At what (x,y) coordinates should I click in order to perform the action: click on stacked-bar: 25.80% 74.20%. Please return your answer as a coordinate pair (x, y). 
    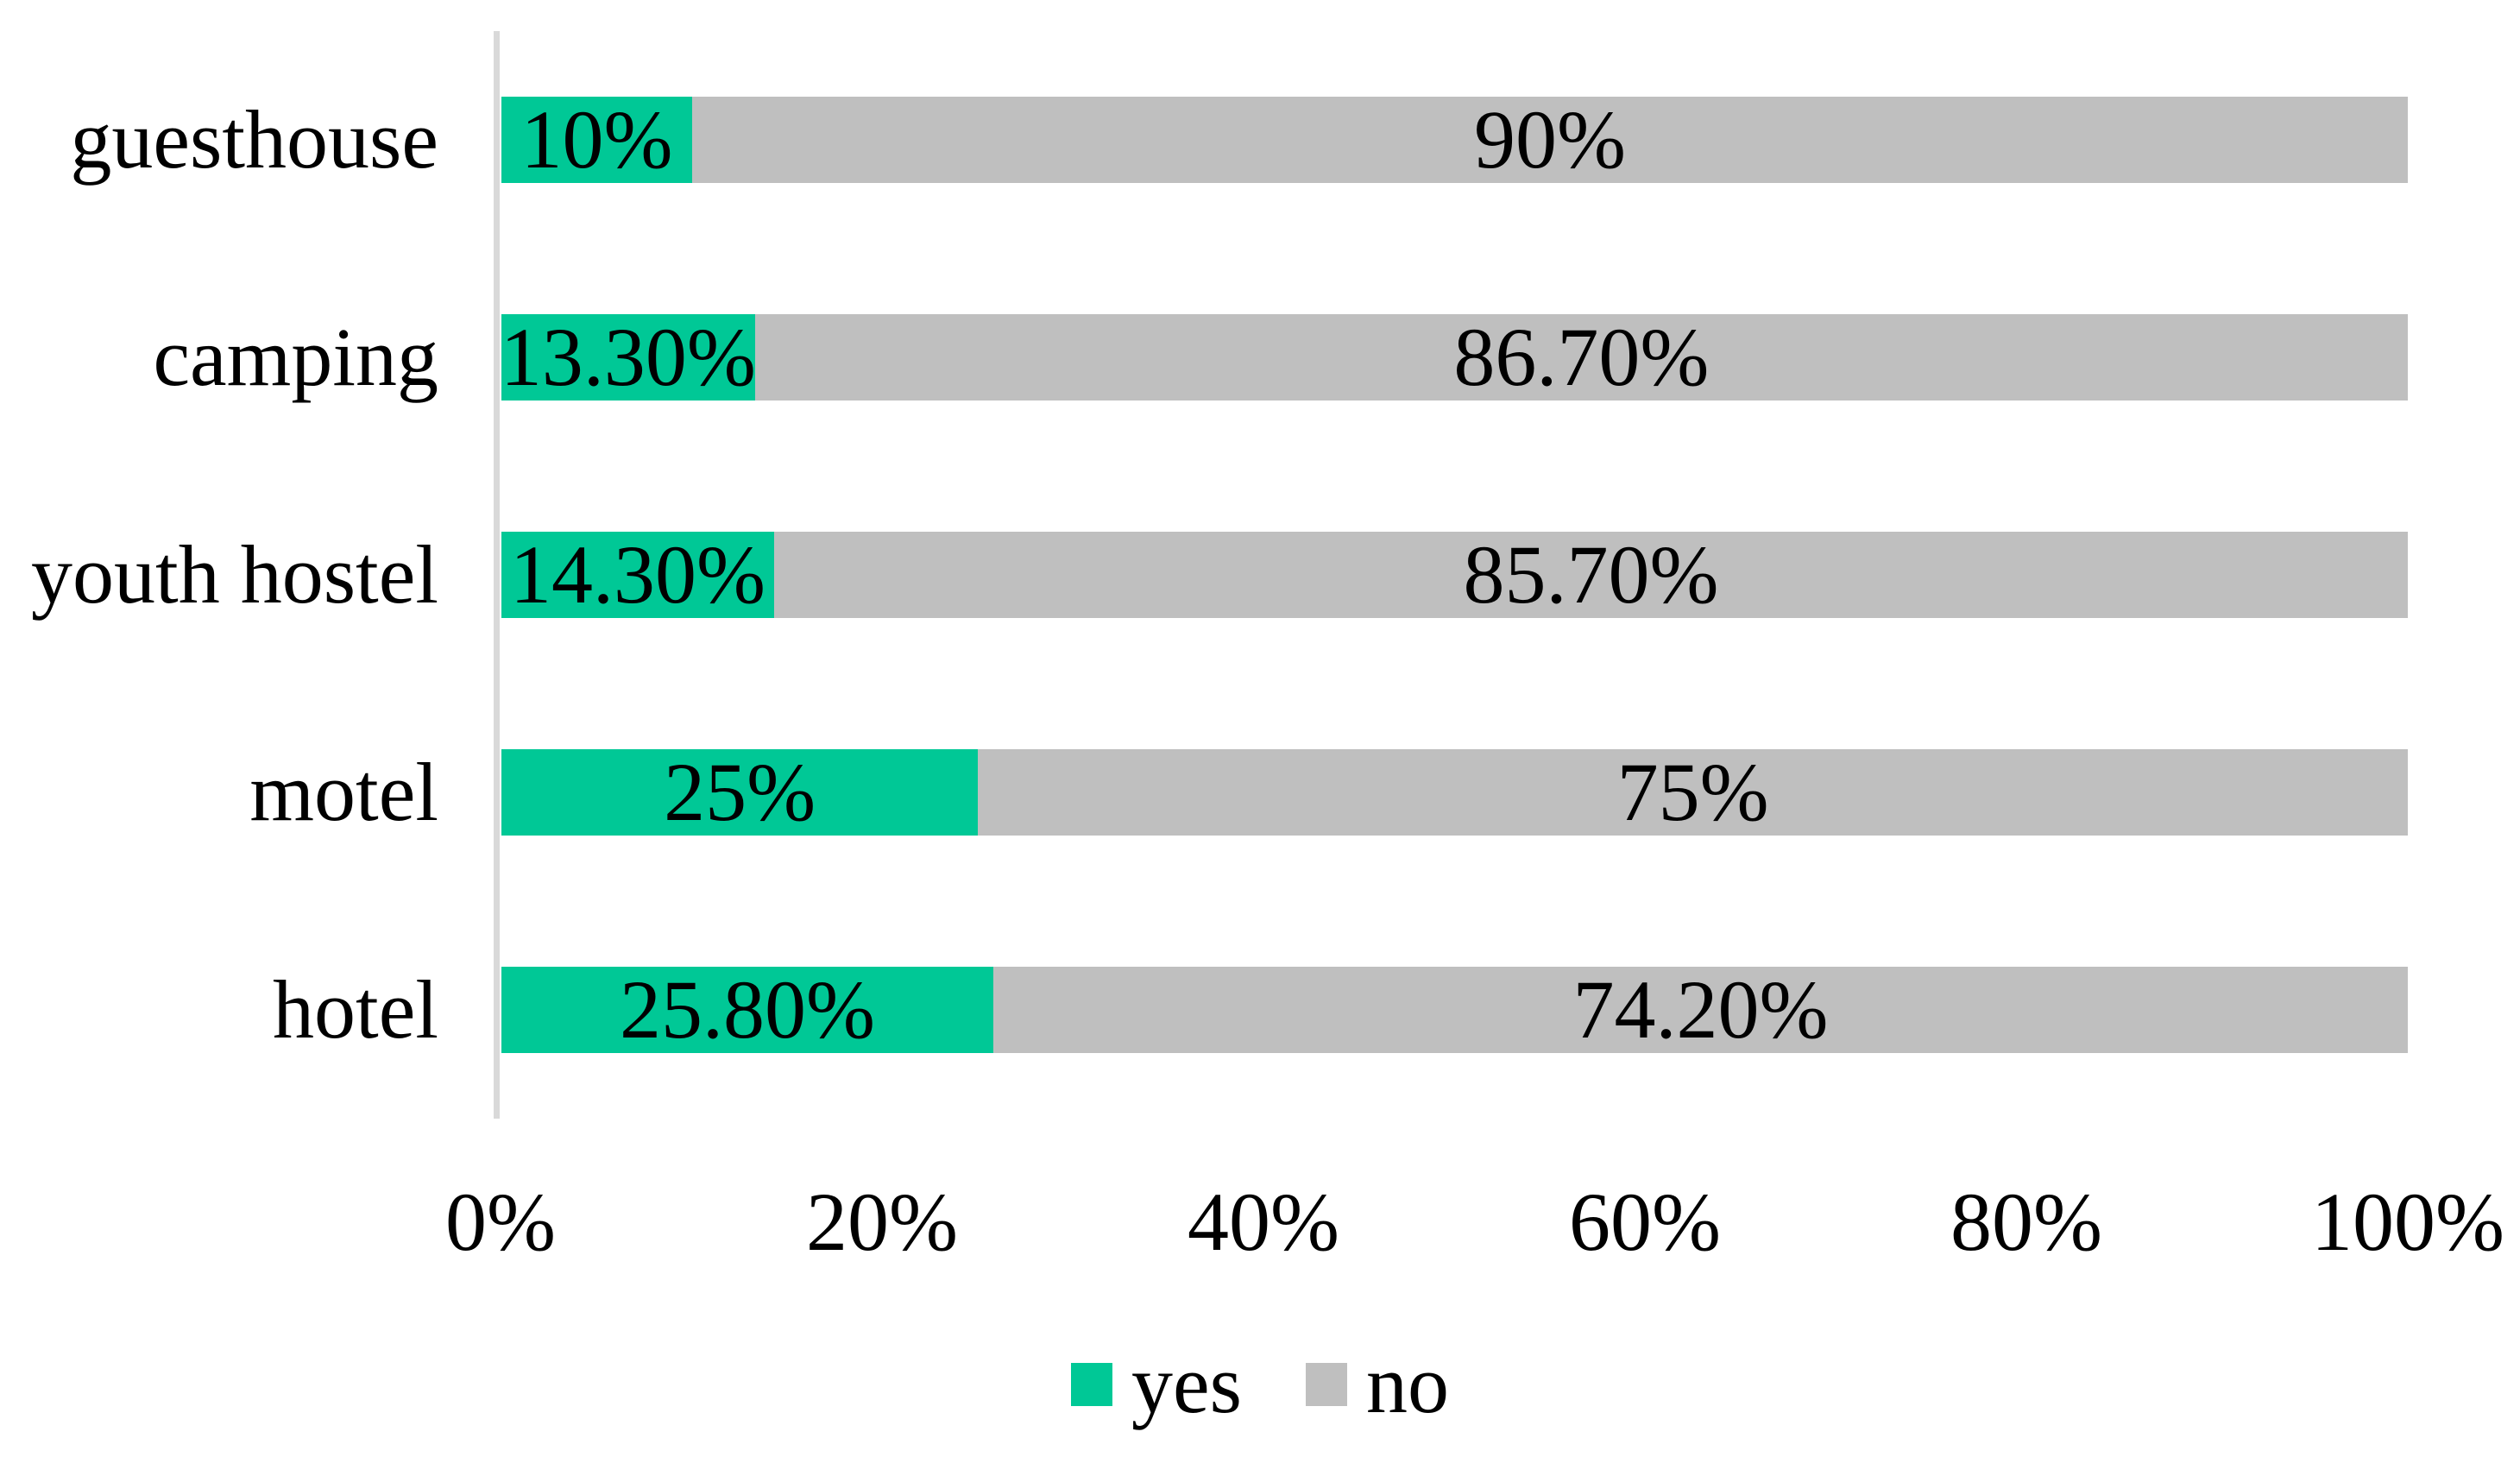
    Looking at the image, I should click on (1455, 1010).